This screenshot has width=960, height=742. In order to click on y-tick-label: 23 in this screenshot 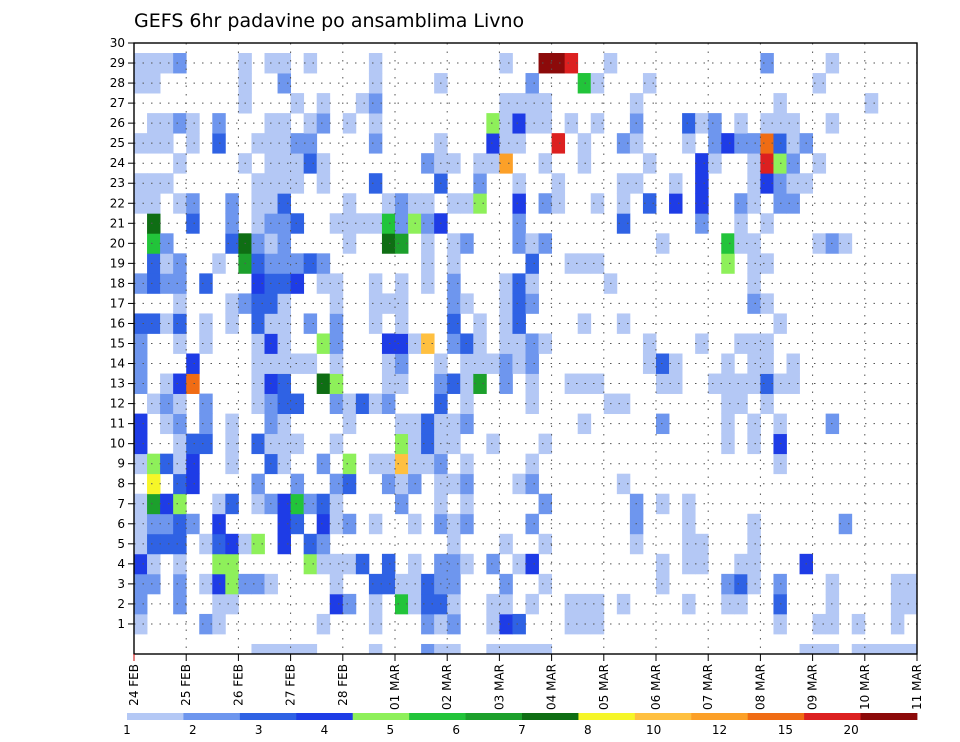, I will do `click(117, 183)`.